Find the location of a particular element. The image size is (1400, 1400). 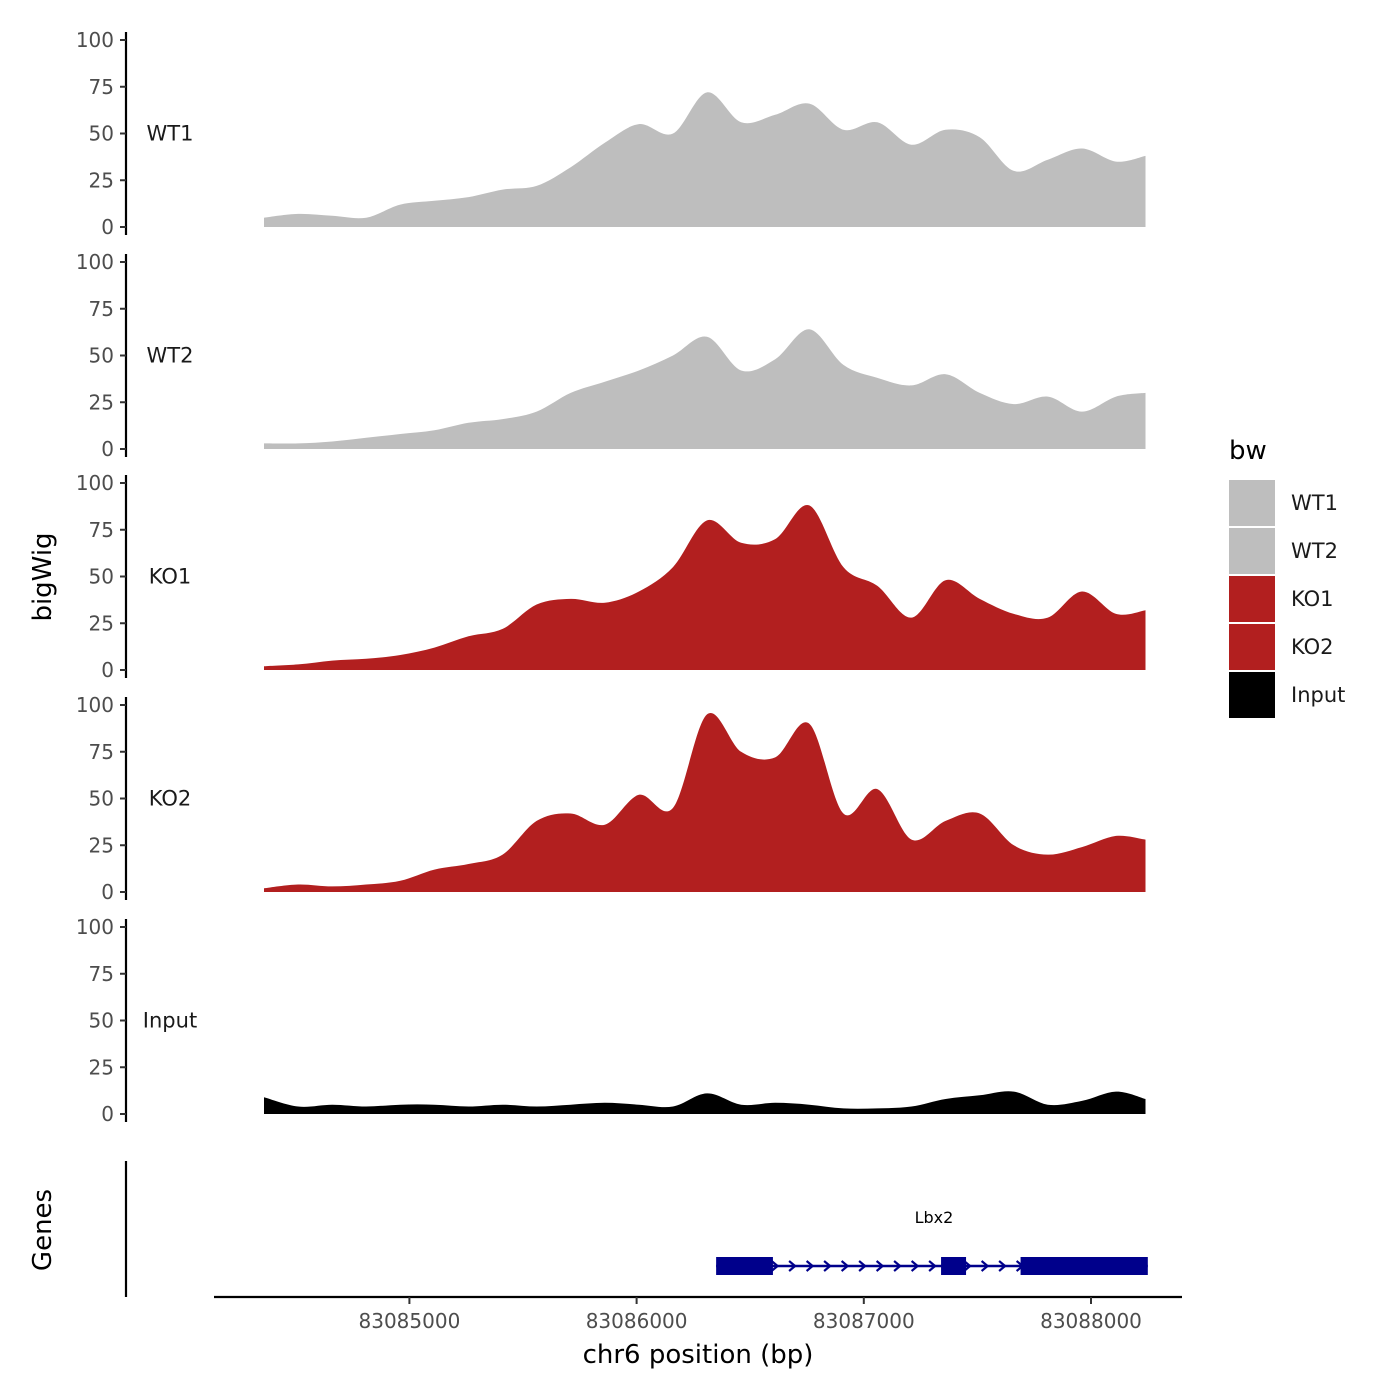

legend-label: Input is located at coordinates (1318, 695).